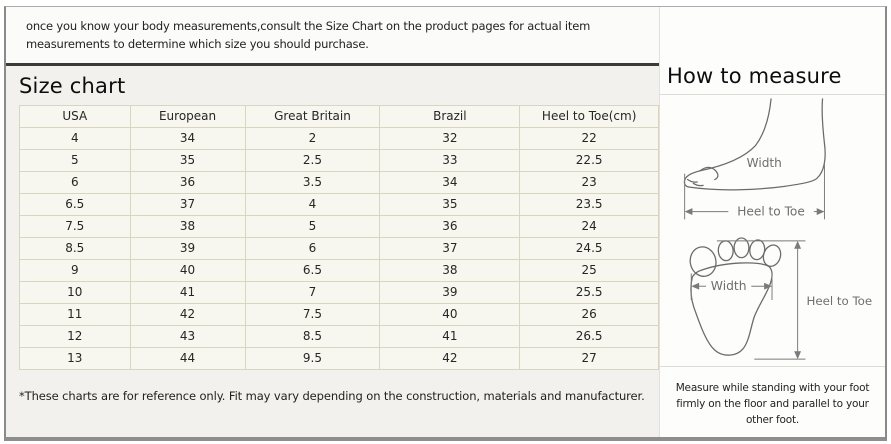 Image resolution: width=891 pixels, height=444 pixels. What do you see at coordinates (312, 138) in the screenshot?
I see `table-cell: 2` at bounding box center [312, 138].